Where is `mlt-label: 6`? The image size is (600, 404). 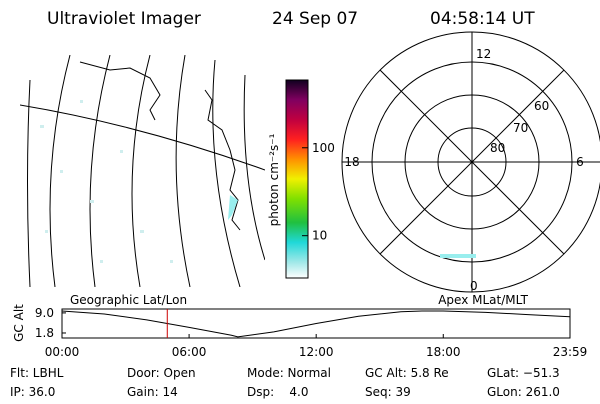
mlt-label: 6 is located at coordinates (580, 162).